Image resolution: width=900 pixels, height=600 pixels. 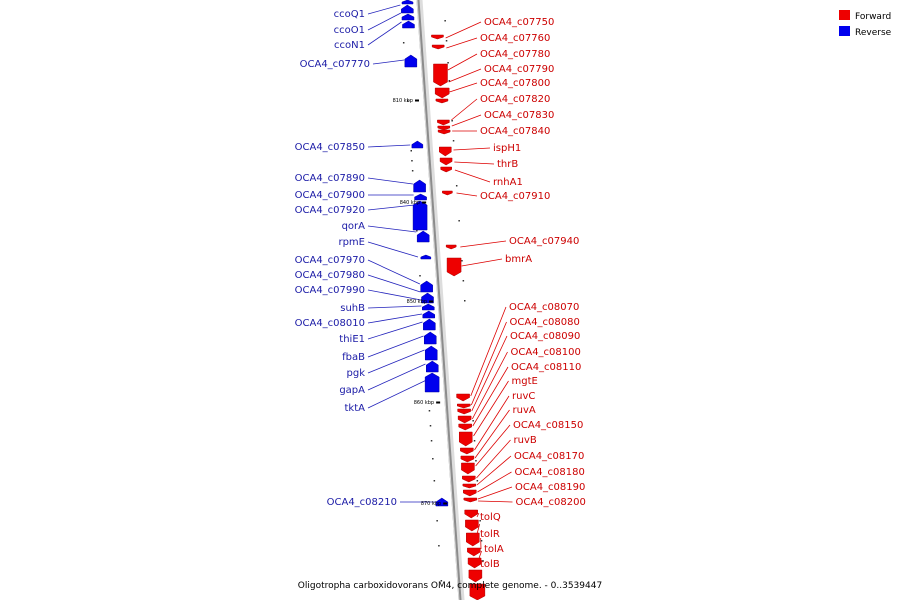 I want to click on gene-label-ccoq1: ccoQ1, so click(x=349, y=14).